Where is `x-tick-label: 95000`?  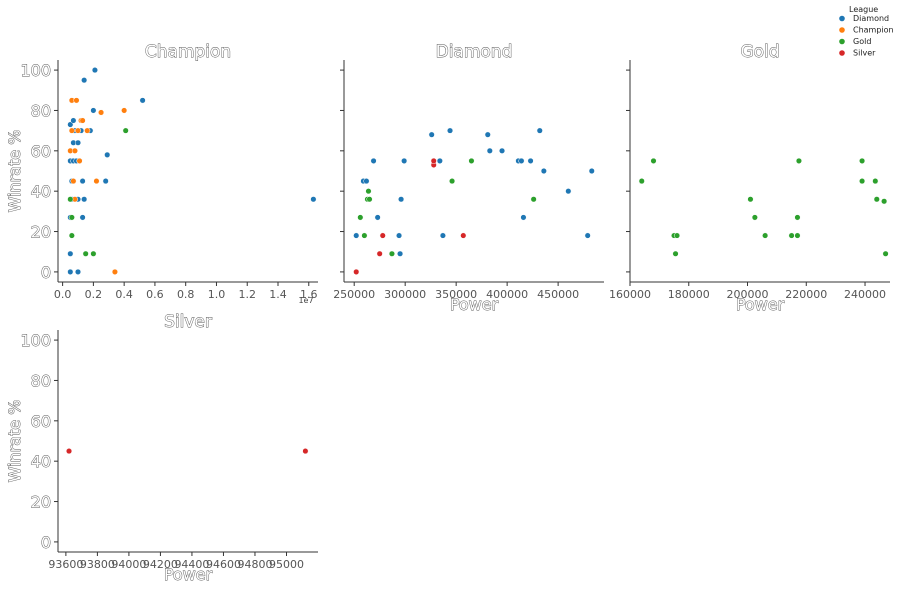
x-tick-label: 95000 is located at coordinates (286, 564).